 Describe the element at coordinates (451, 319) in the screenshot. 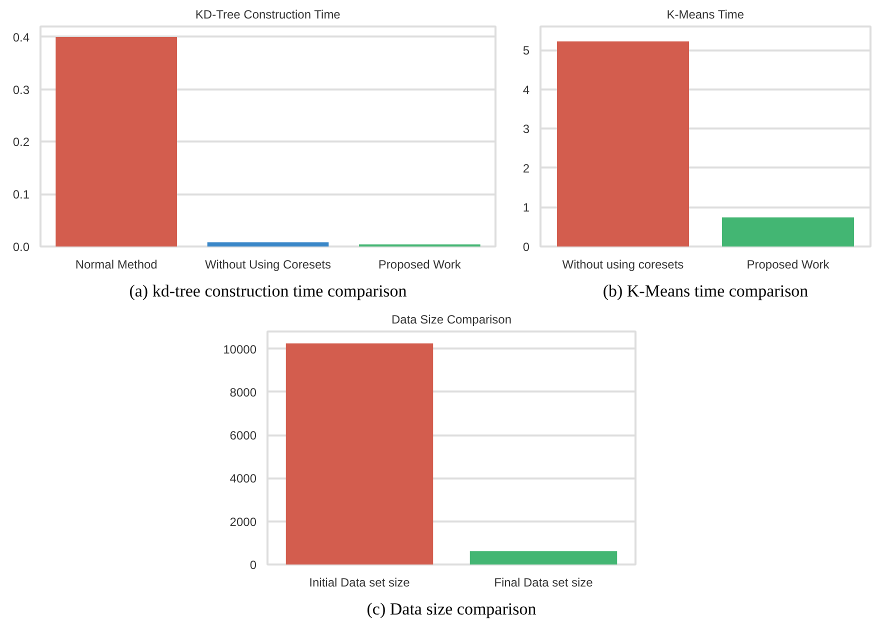

I see `chart-title: Data Size Comparison` at that location.